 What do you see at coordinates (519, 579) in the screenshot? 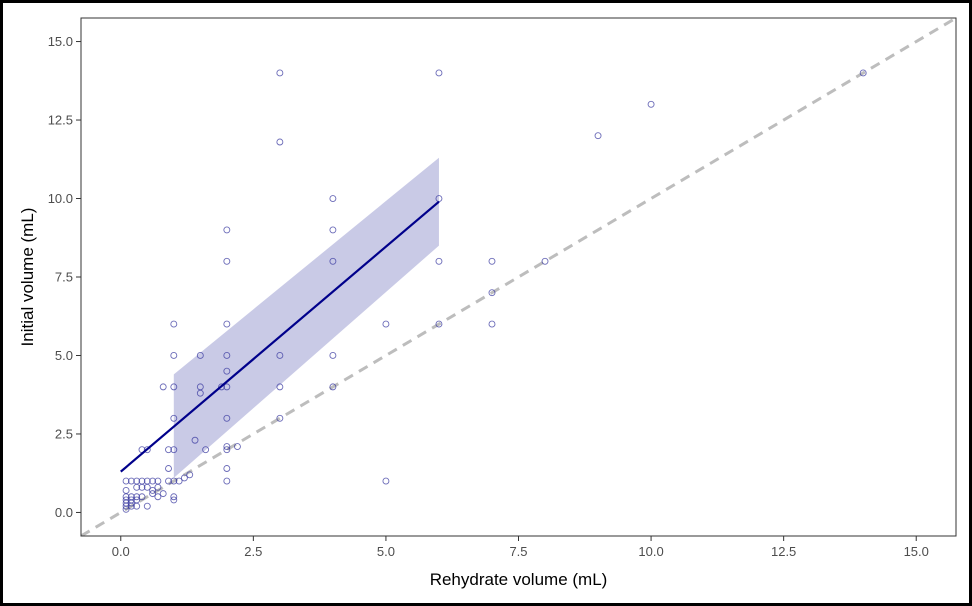
I see `x-axis-title: Rehydrate volume (mL)` at bounding box center [519, 579].